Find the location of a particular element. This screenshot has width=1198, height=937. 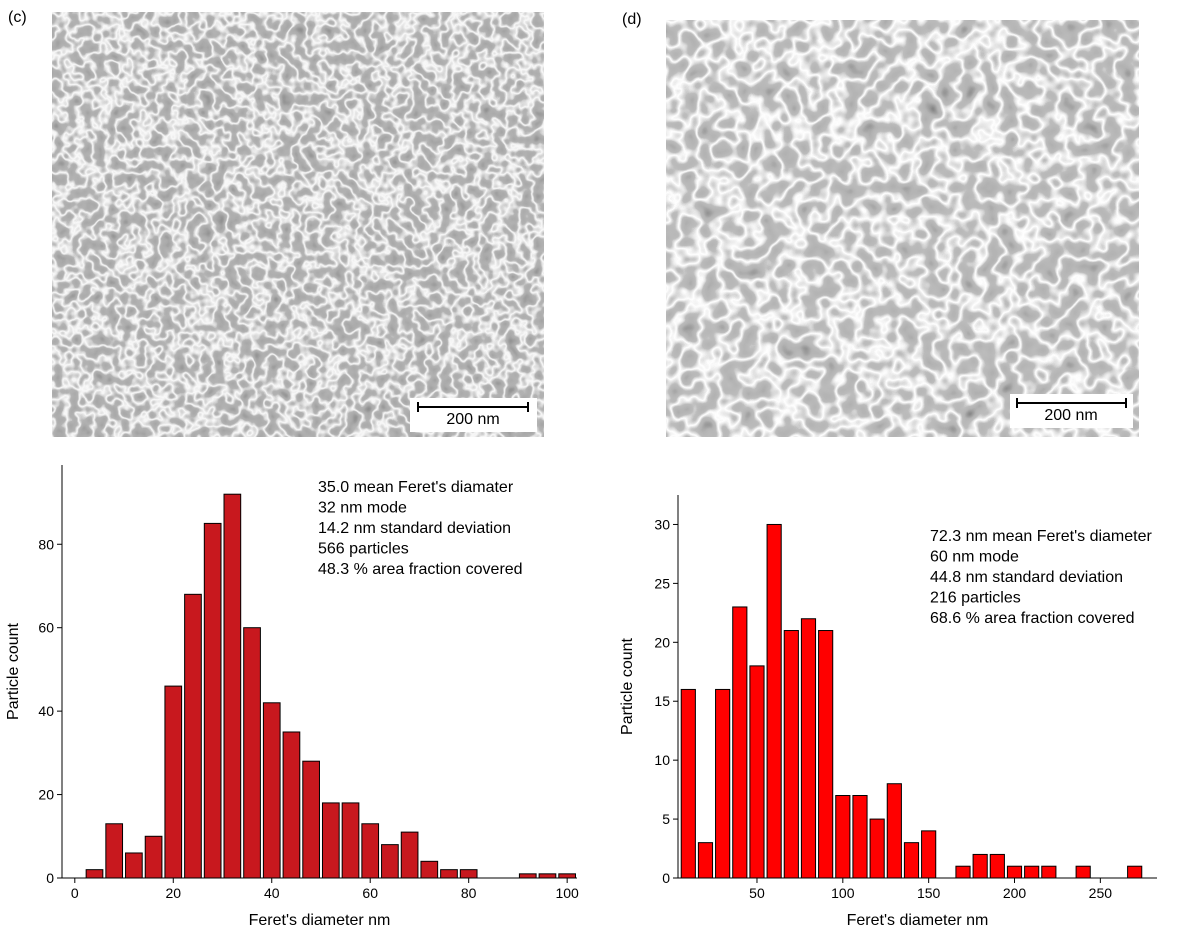

x-tick-label: 50 is located at coordinates (757, 893).